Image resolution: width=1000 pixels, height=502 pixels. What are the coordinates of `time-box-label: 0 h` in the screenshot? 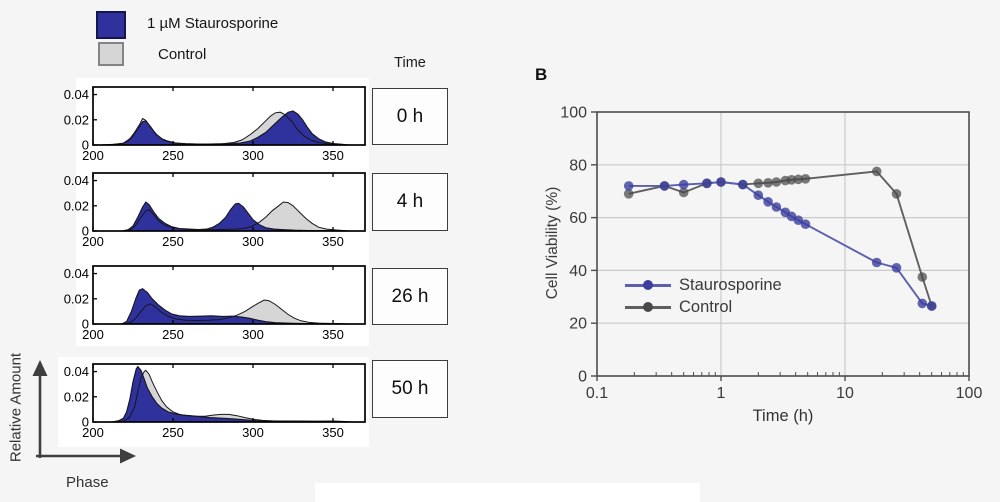 It's located at (410, 116).